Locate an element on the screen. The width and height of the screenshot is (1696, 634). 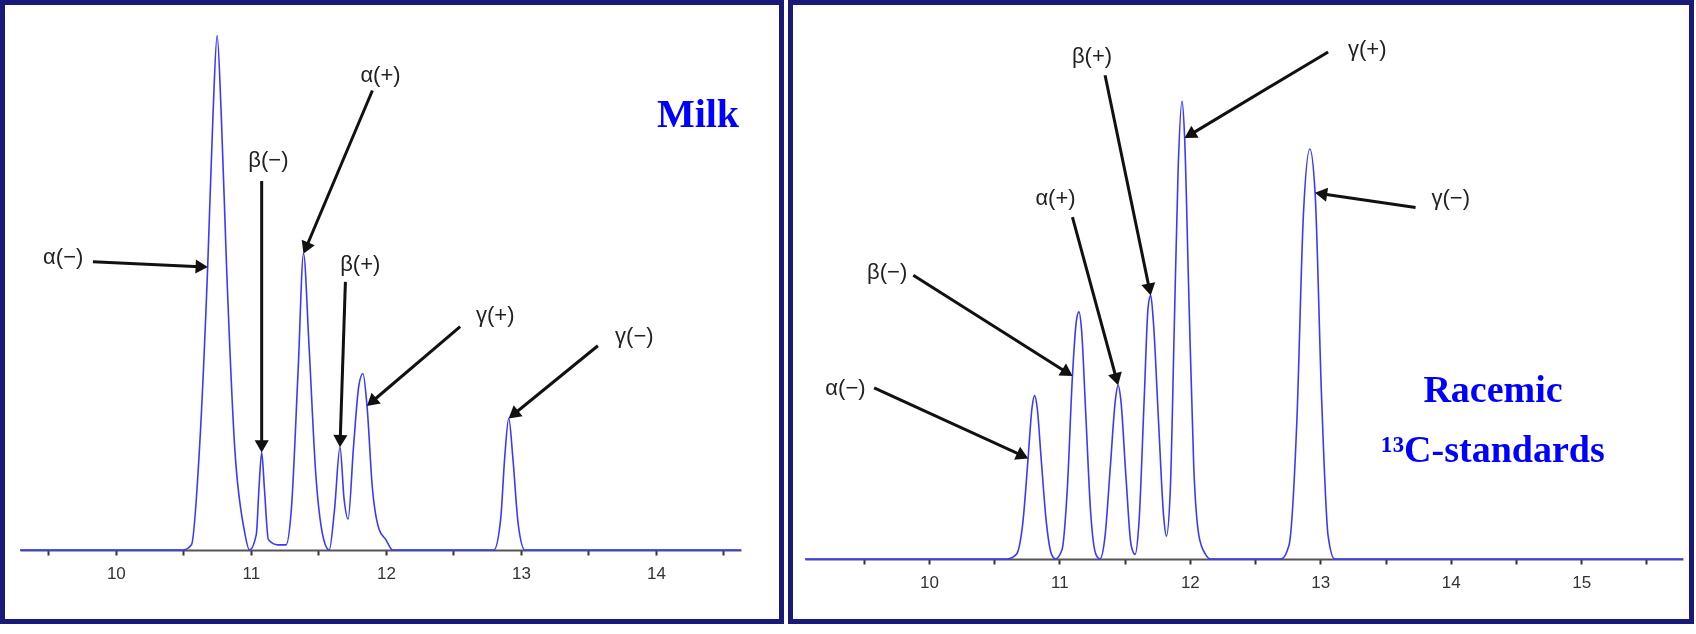
x-tick-label: 15 is located at coordinates (1582, 582).